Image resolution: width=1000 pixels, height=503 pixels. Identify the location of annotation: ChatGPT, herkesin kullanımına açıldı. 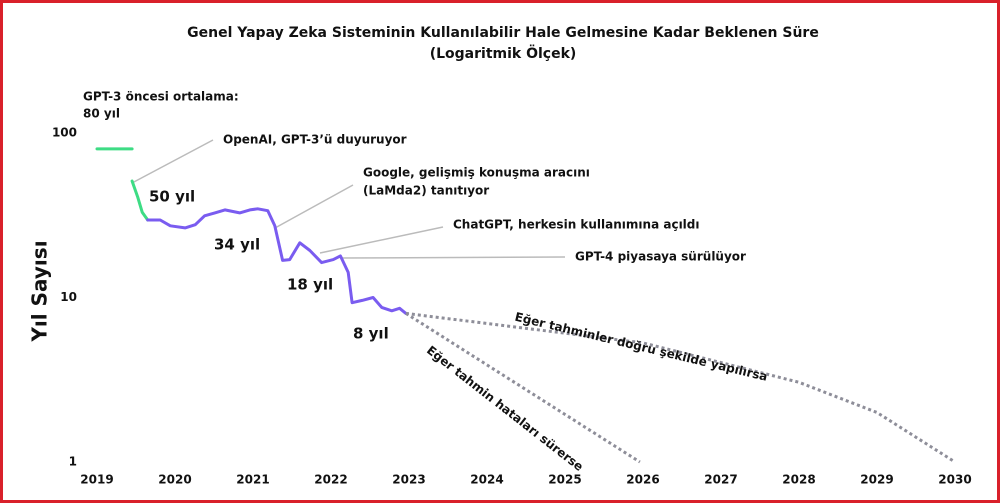
(576, 225).